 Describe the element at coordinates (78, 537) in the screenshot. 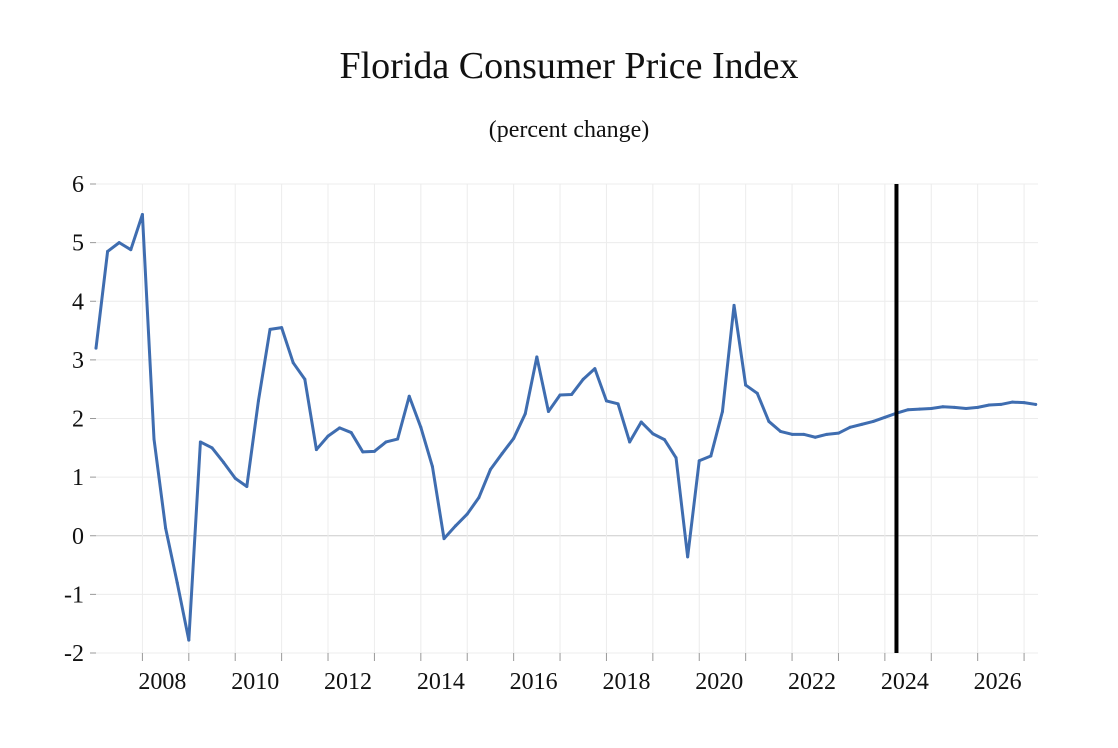

I see `y-tick-label: 0` at that location.